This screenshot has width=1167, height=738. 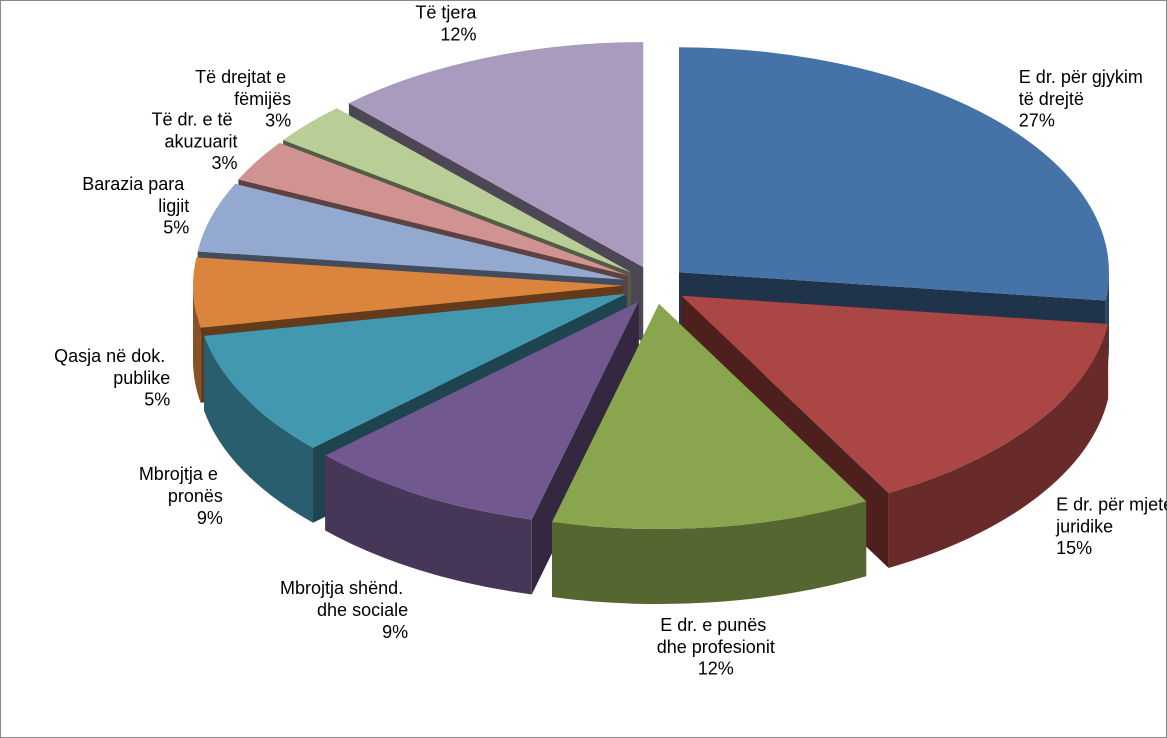 I want to click on label-line: Të tjera, so click(x=446, y=12).